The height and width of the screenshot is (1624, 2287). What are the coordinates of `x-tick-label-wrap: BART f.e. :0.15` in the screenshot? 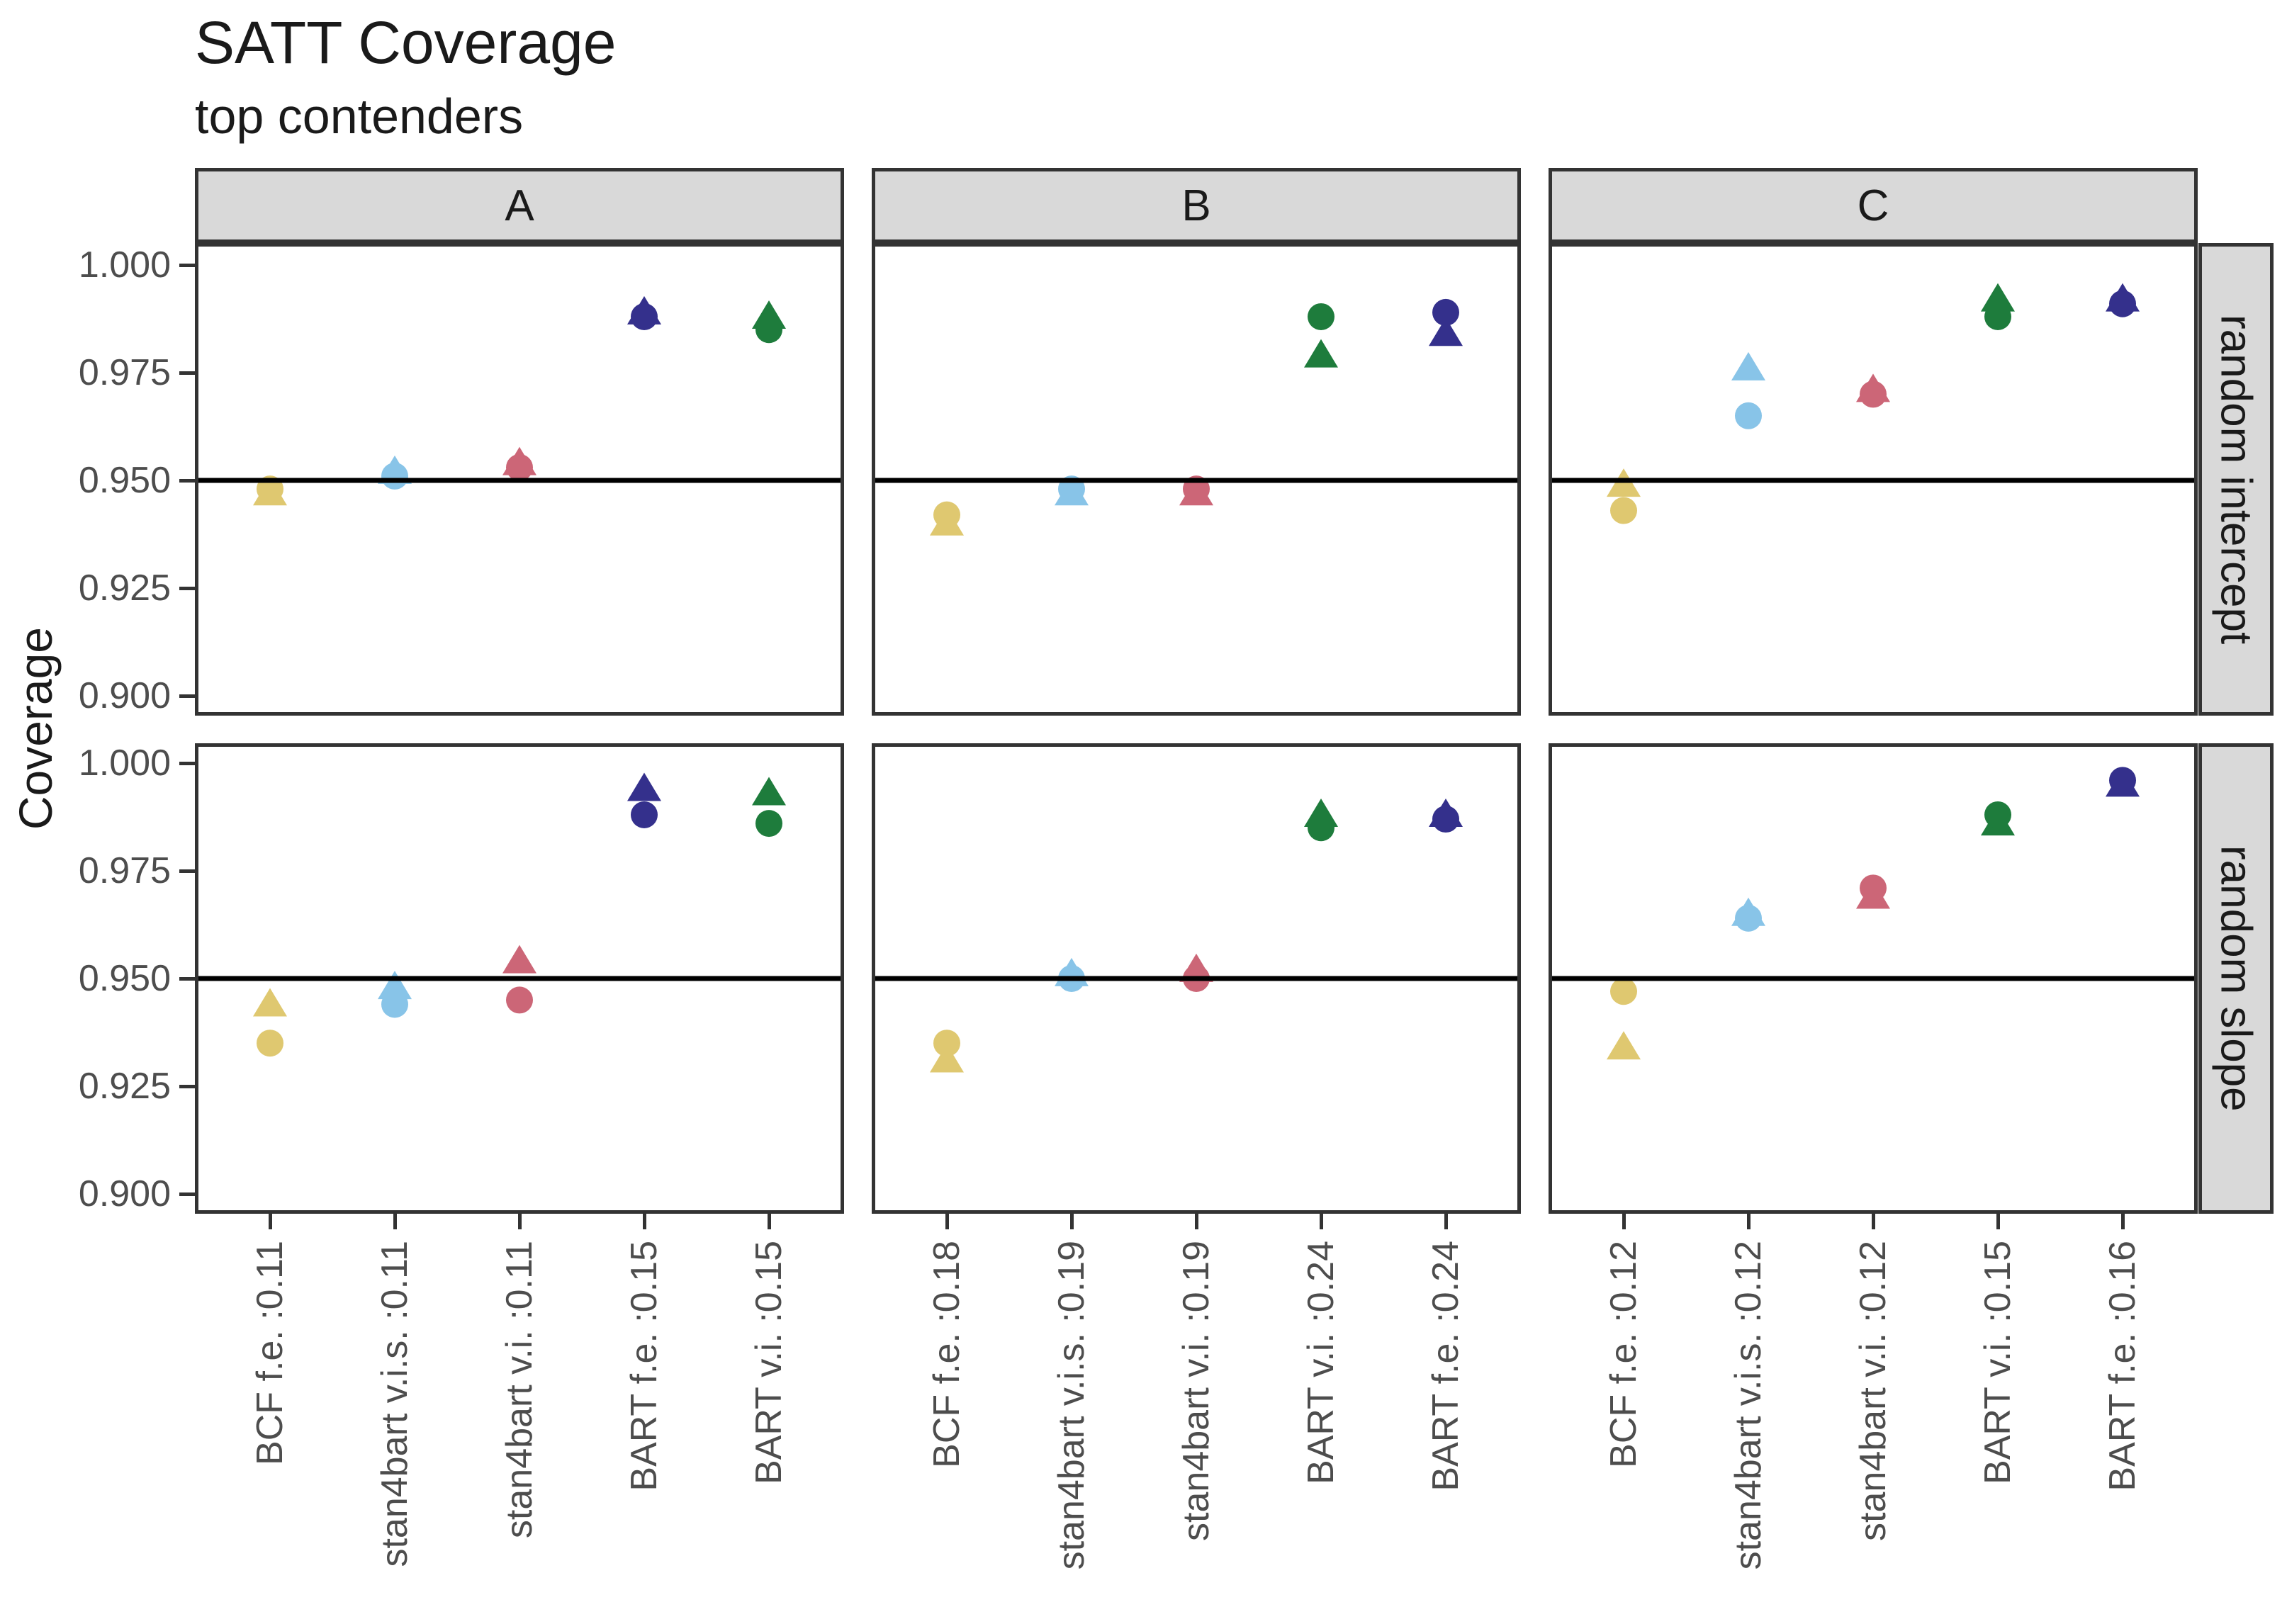 It's located at (644, 1432).